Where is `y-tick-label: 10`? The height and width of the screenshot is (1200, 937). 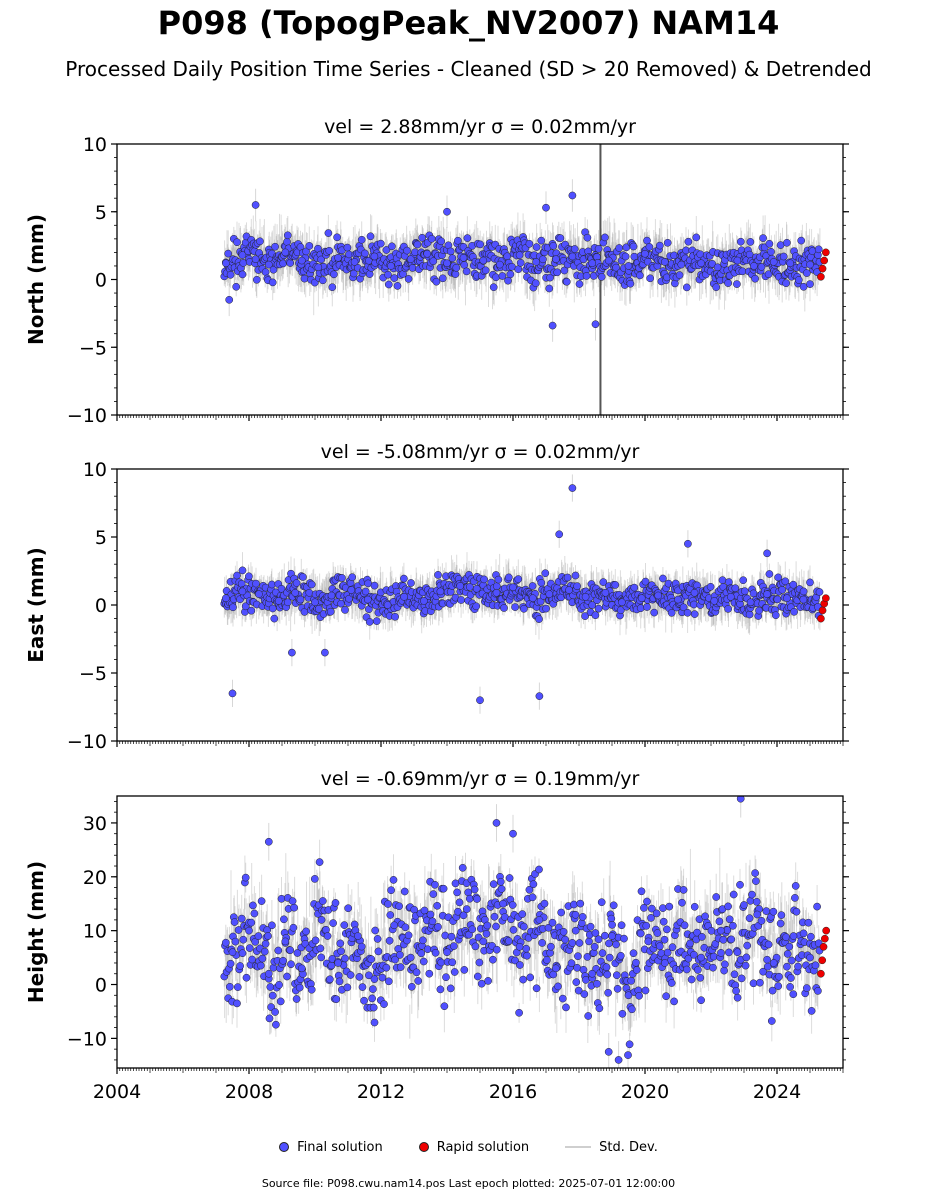 y-tick-label: 10 is located at coordinates (95, 932).